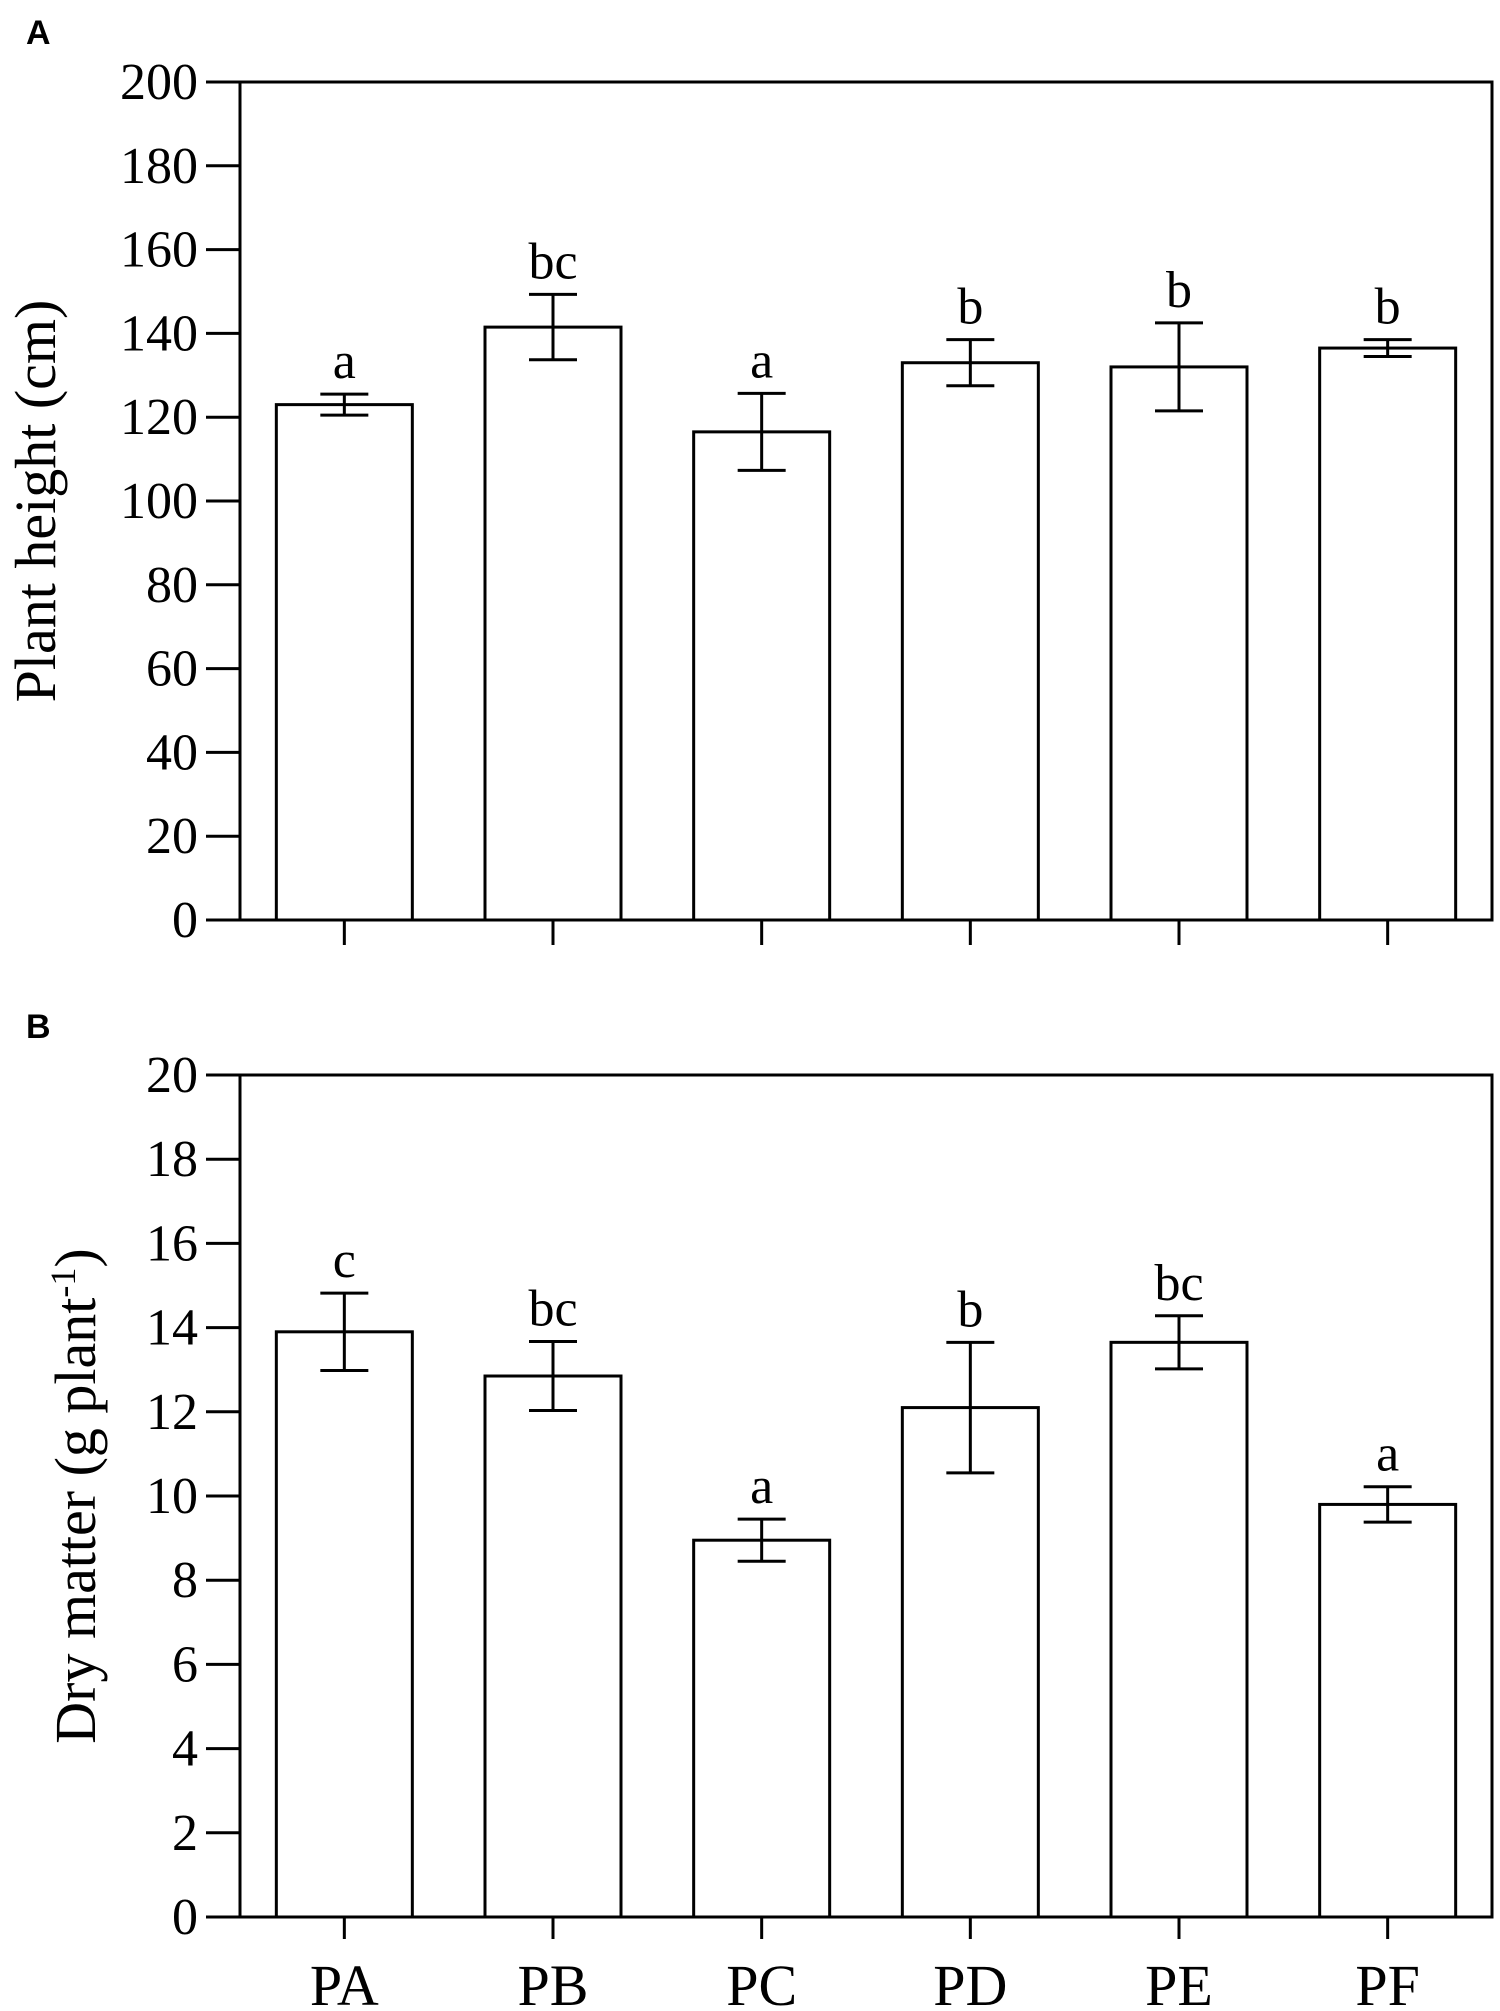  Describe the element at coordinates (553, 1982) in the screenshot. I see `x-tick-label: PB` at that location.